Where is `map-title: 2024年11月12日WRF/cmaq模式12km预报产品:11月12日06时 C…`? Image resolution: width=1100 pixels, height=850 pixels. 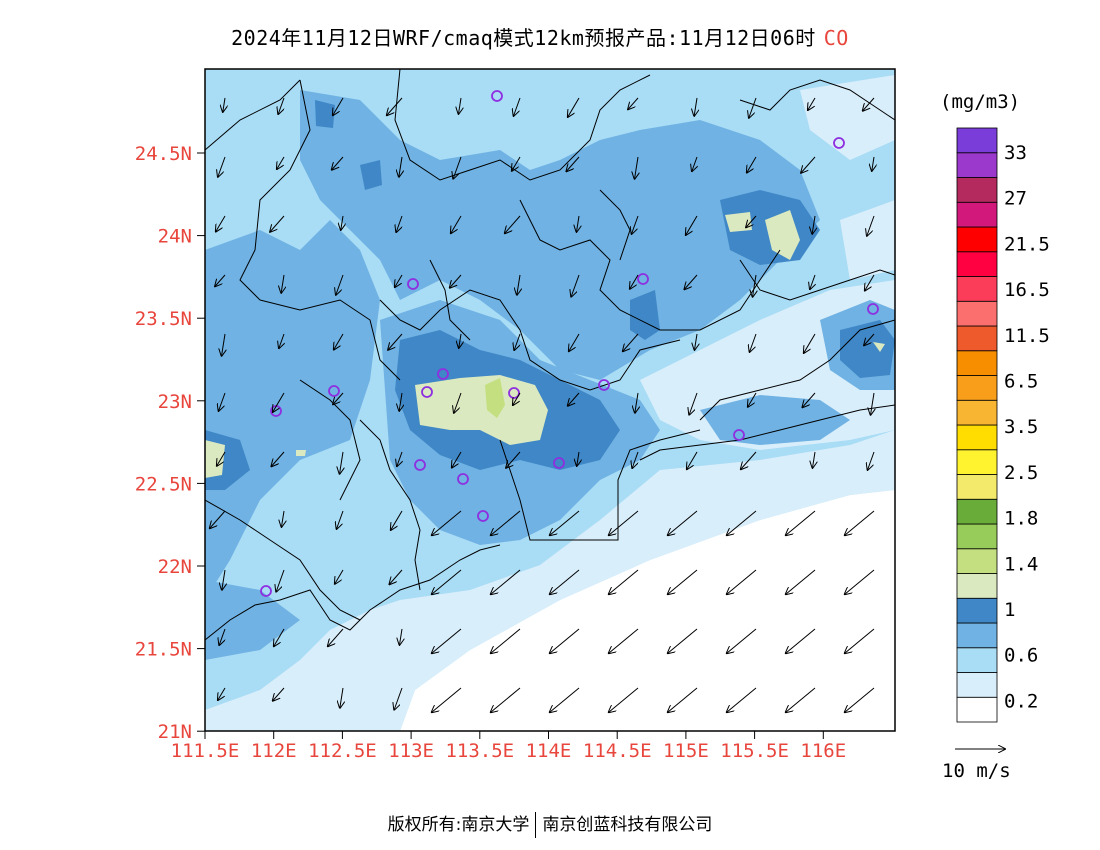 map-title: 2024年11月12日WRF/cmaq模式12km预报产品:11月12日06时 C… is located at coordinates (540, 36).